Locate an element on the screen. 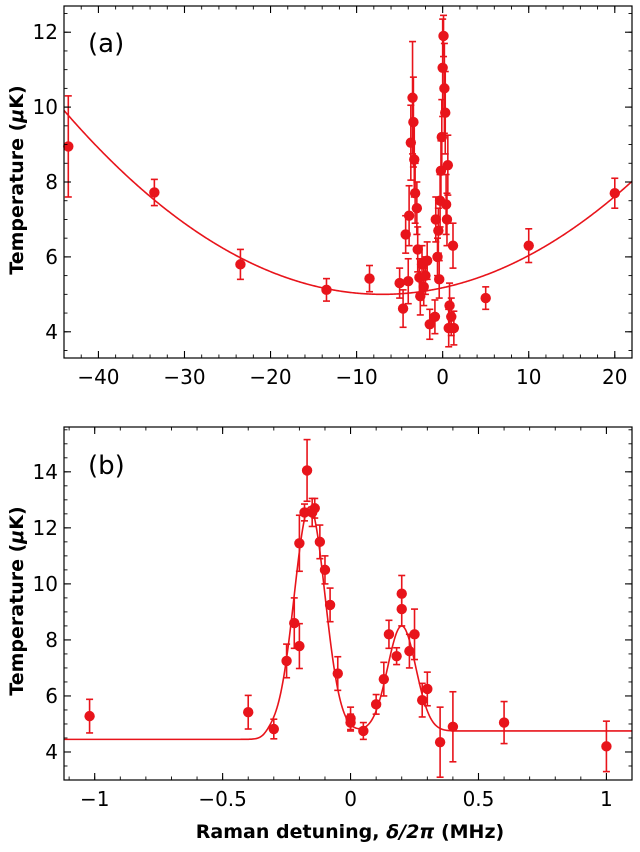 This screenshot has width=640, height=852. y-axis-title-a: Temperature (μK) is located at coordinates (17, 179).